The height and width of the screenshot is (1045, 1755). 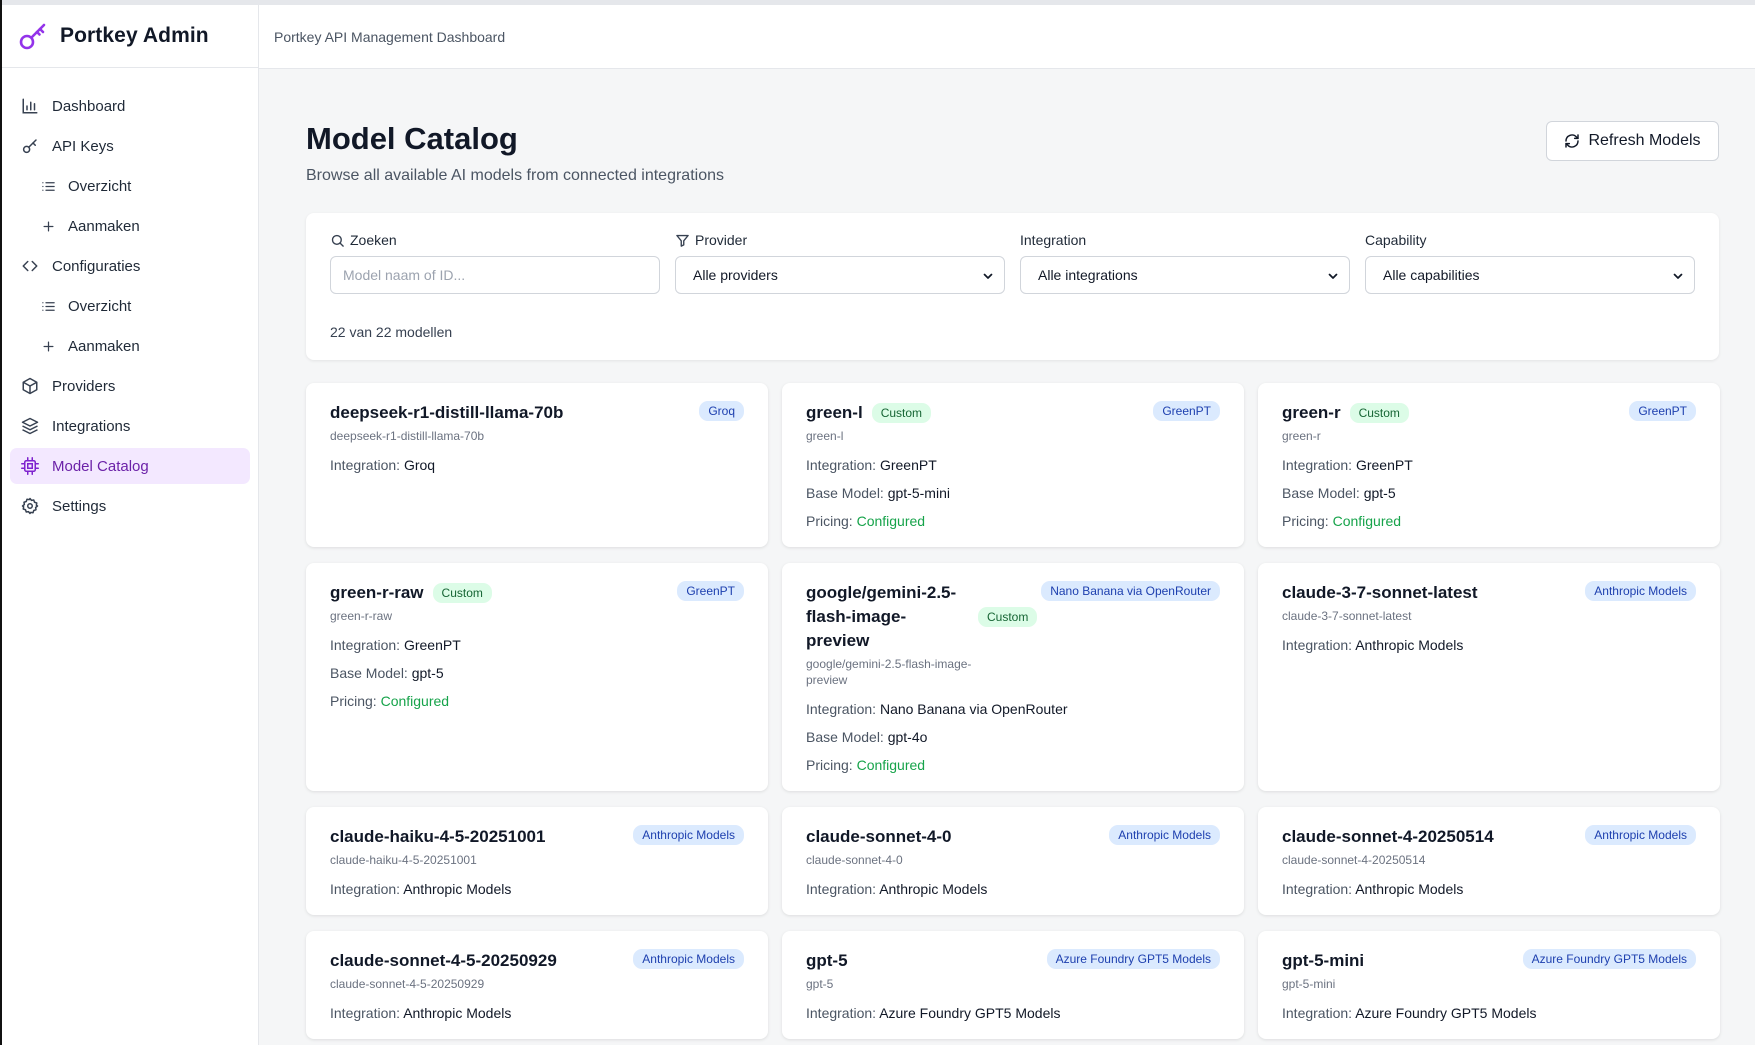 What do you see at coordinates (130, 386) in the screenshot?
I see `sidebar-item-providers: Providers` at bounding box center [130, 386].